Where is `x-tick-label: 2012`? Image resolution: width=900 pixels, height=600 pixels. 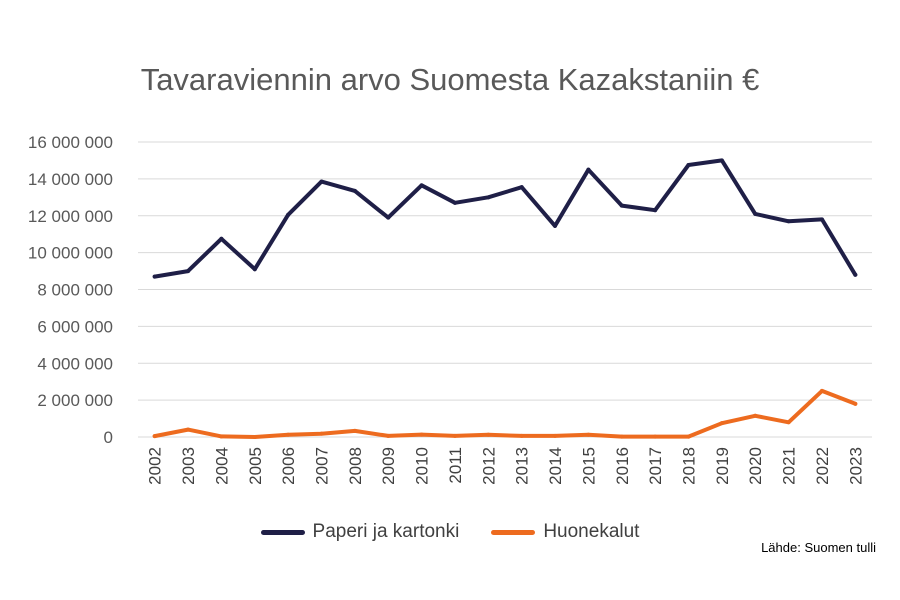 x-tick-label: 2012 is located at coordinates (488, 466).